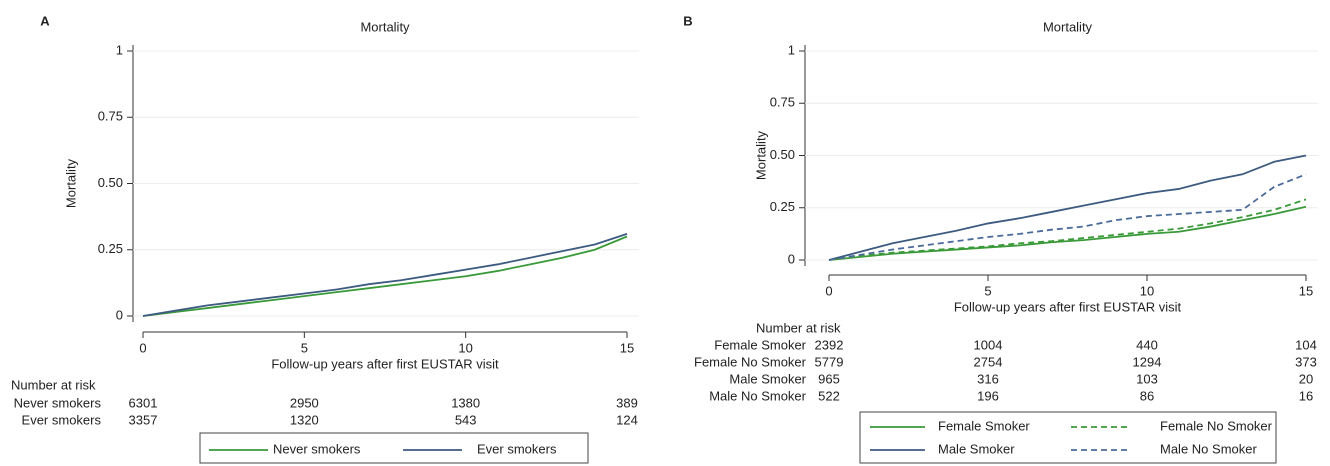 This screenshot has width=1330, height=466. Describe the element at coordinates (1306, 344) in the screenshot. I see `risk-value: 104` at that location.